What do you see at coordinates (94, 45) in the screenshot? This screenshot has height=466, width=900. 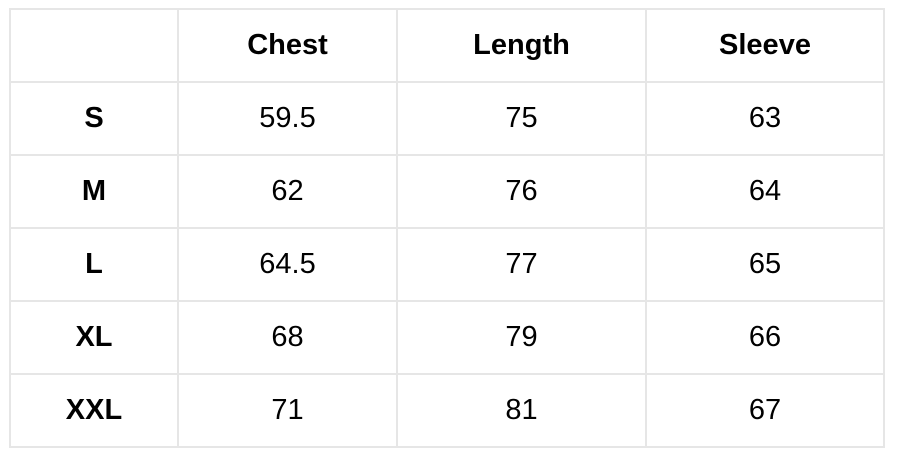 I see `header-cell` at bounding box center [94, 45].